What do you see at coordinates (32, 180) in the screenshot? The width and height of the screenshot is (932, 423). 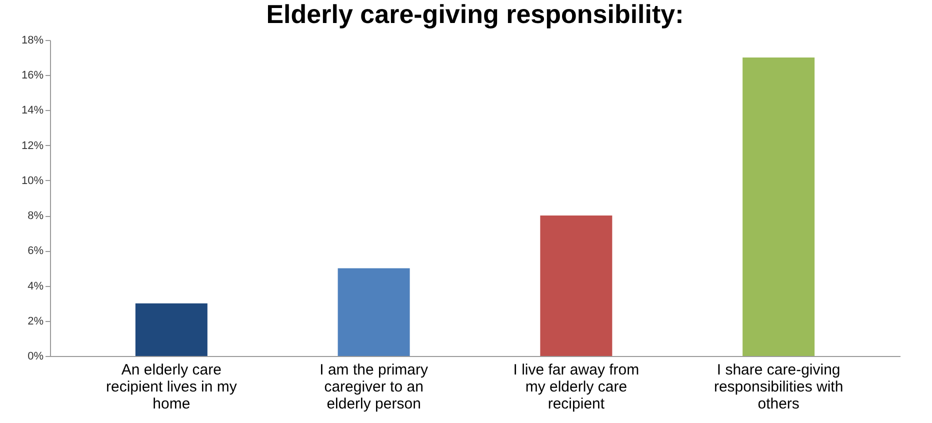 I see `y-tick-label: 10%` at bounding box center [32, 180].